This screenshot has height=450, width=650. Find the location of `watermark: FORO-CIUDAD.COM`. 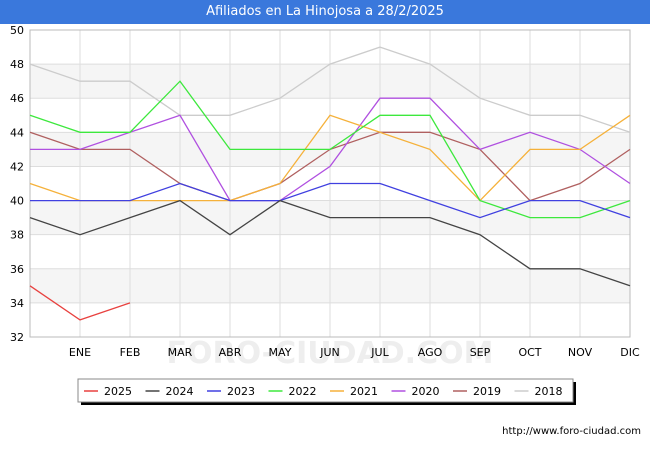

watermark: FORO-CIUDAD.COM is located at coordinates (330, 353).